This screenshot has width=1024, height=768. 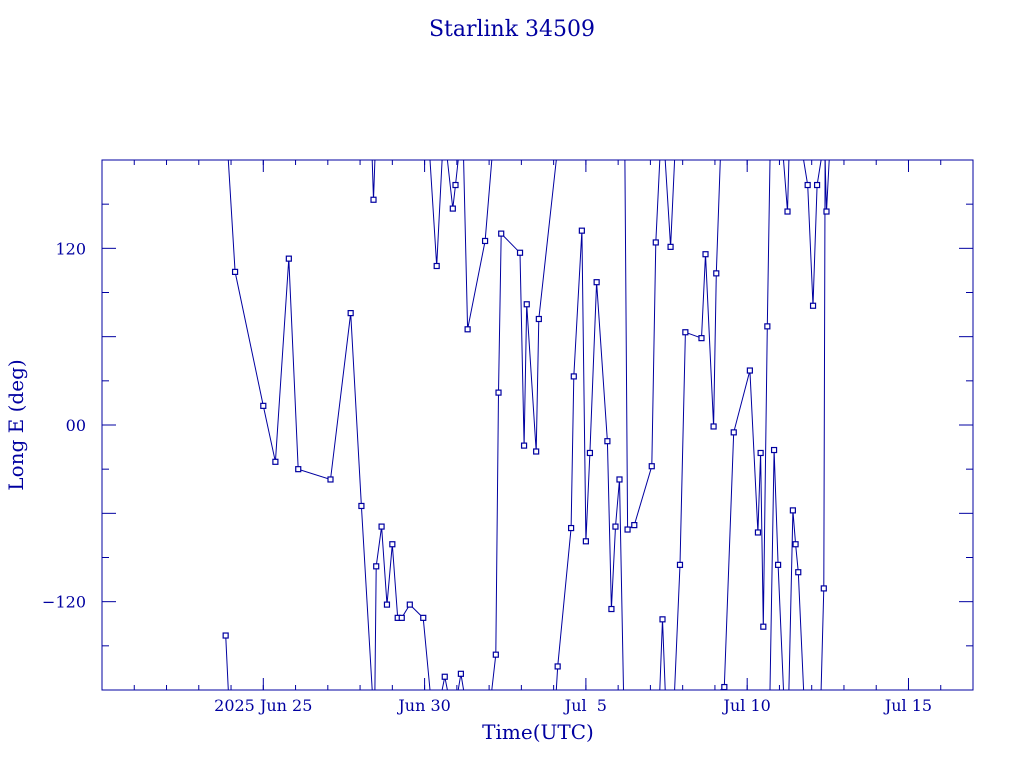 I want to click on x-tick-label: Jul 15, so click(x=907, y=705).